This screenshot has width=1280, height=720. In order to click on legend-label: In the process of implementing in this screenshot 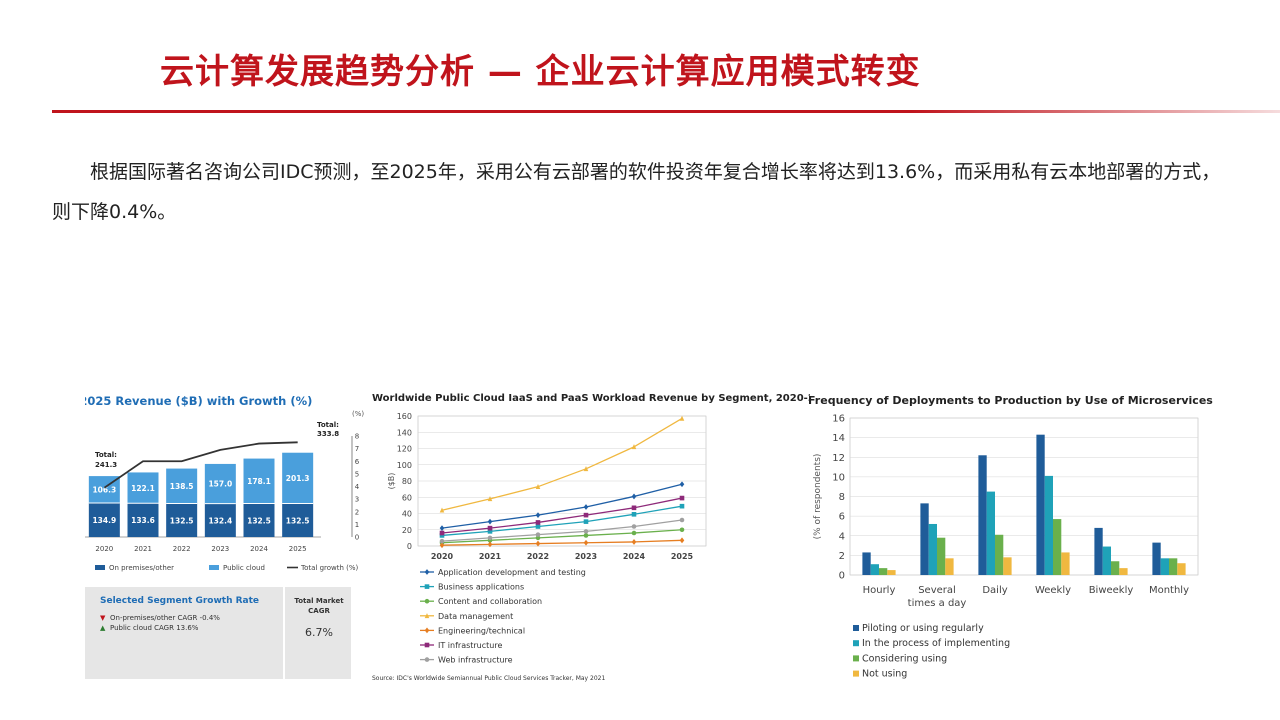, I will do `click(936, 643)`.